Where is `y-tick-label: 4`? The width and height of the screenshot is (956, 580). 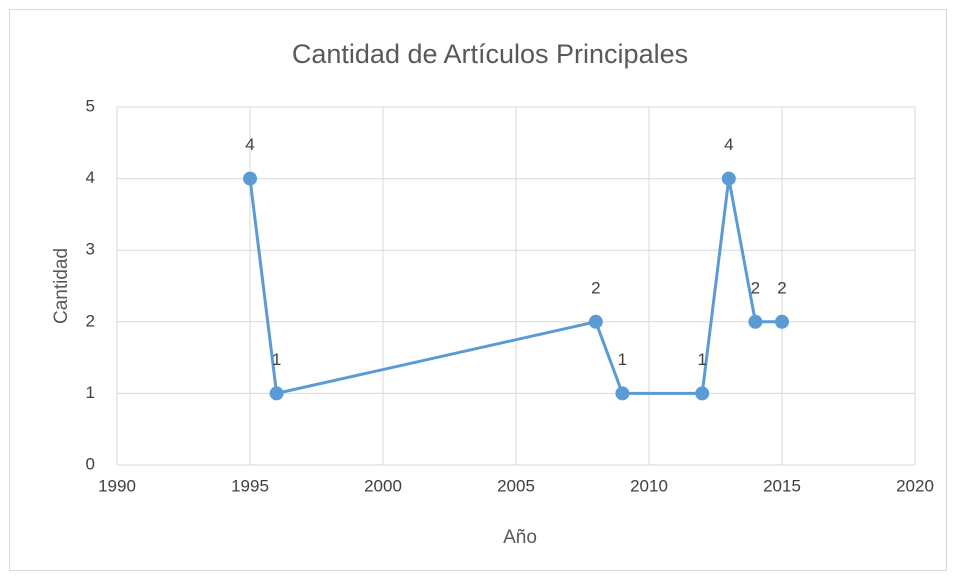 y-tick-label: 4 is located at coordinates (90, 177).